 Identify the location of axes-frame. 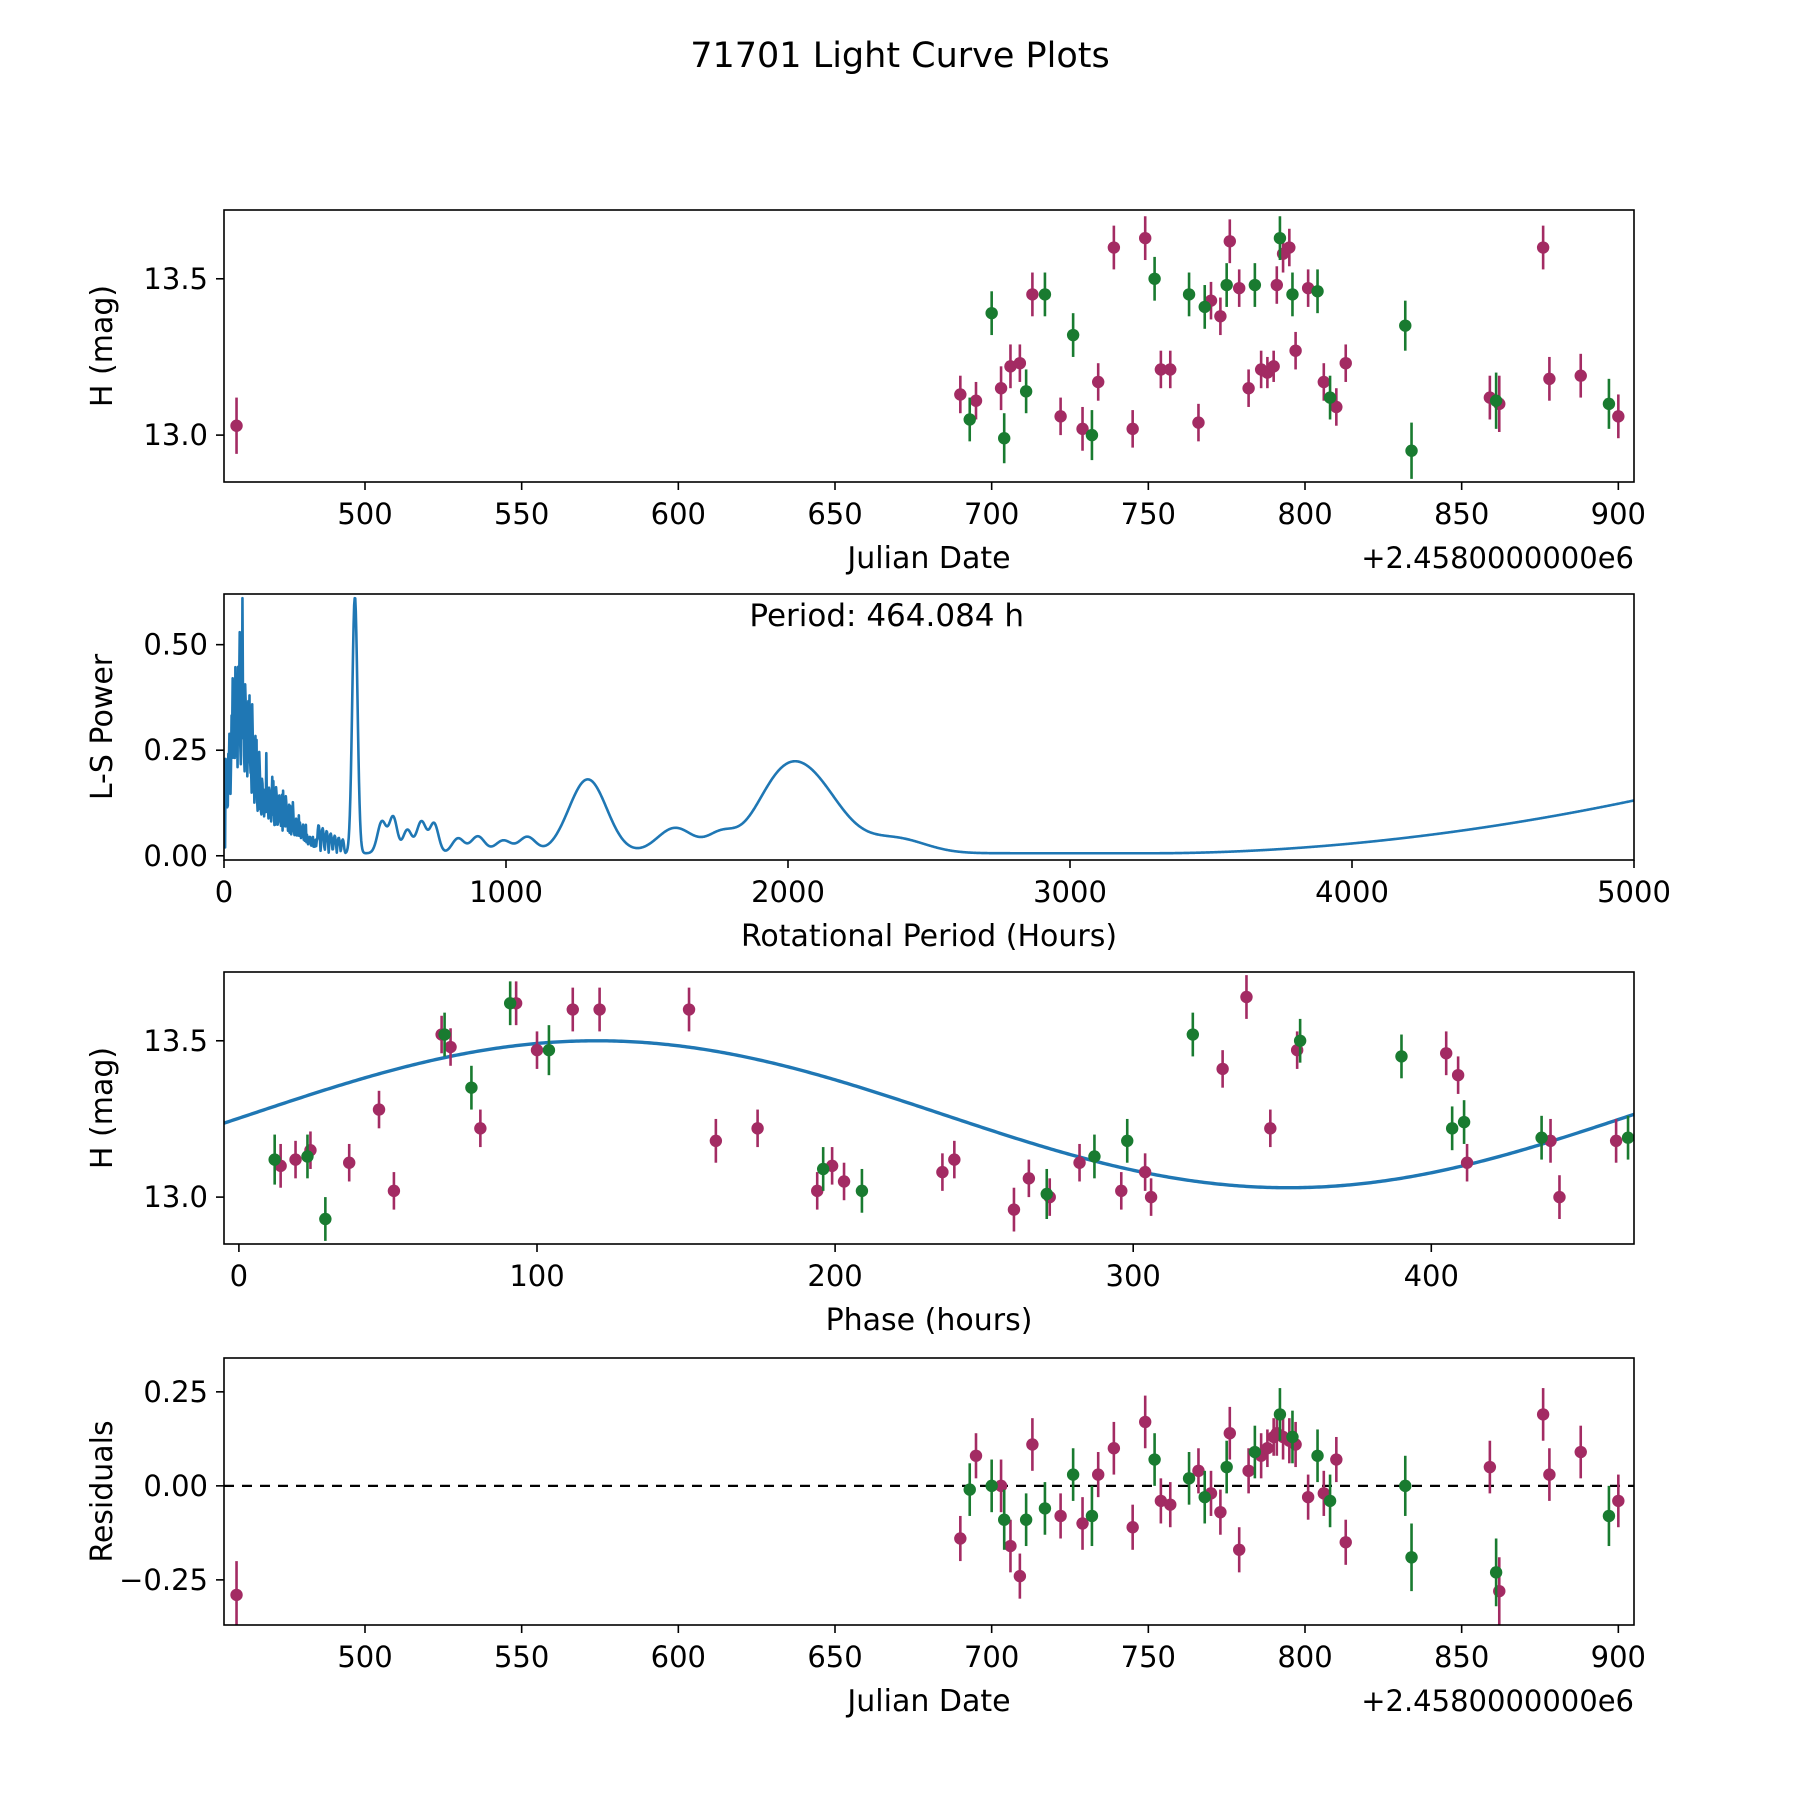
(929, 727).